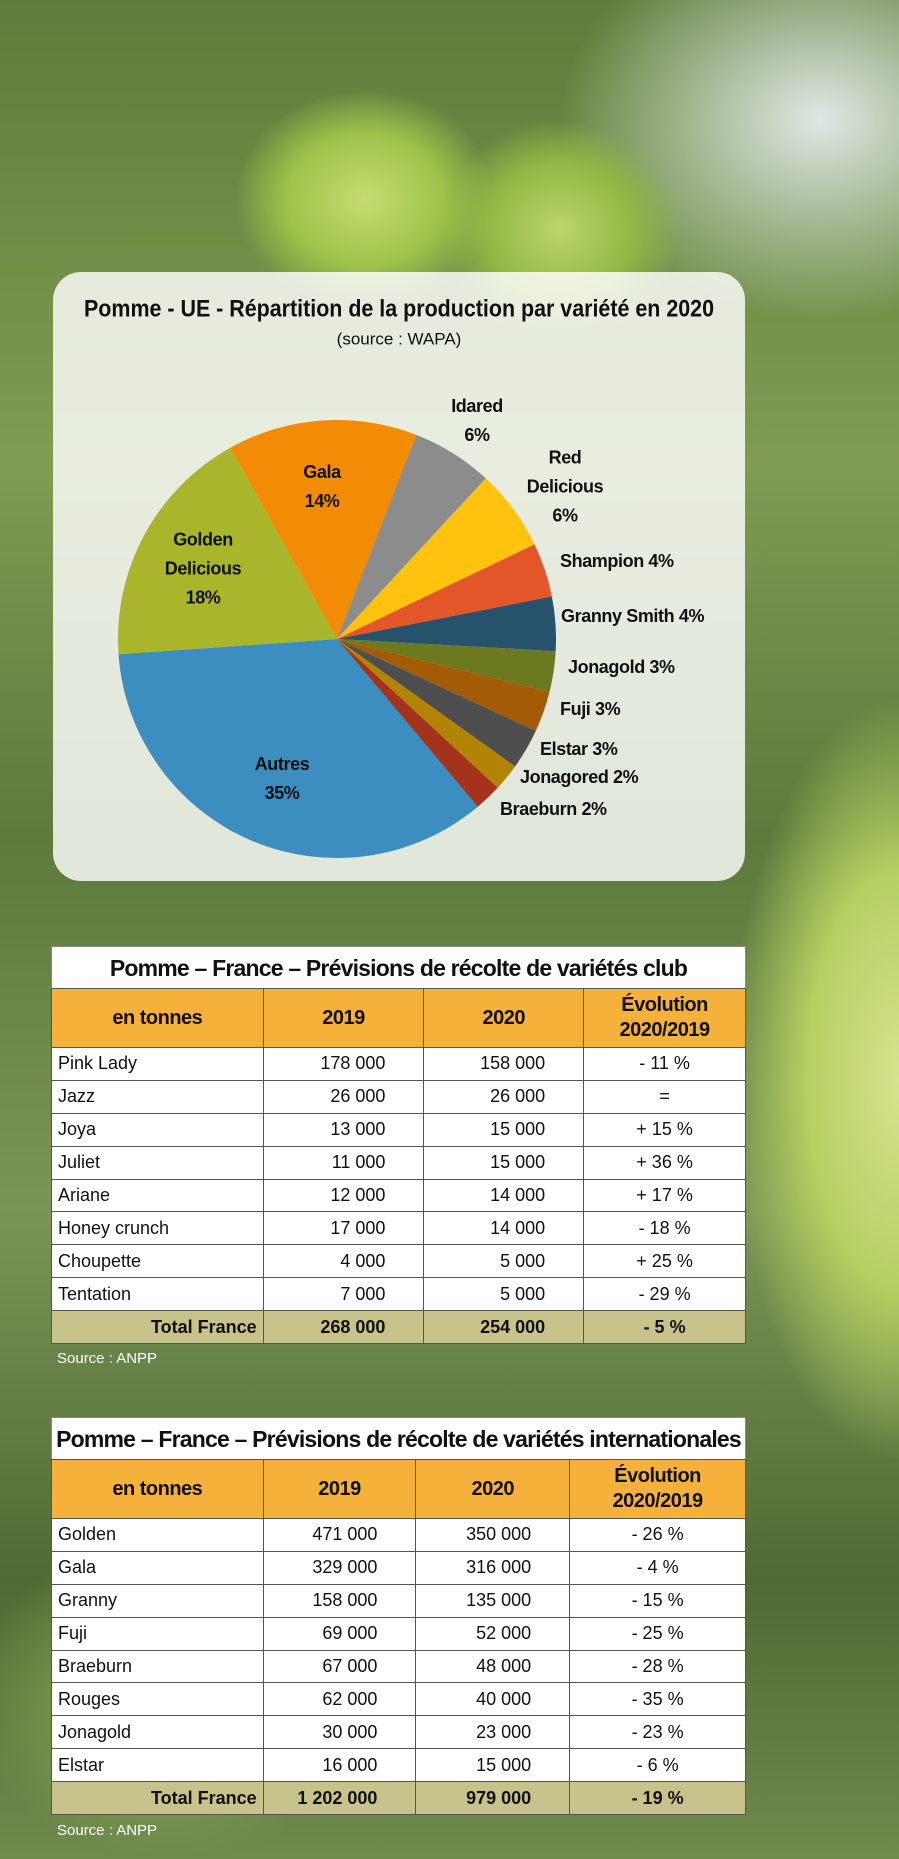 This screenshot has height=1859, width=899. Describe the element at coordinates (157, 1699) in the screenshot. I see `table-cell: Rouges` at that location.